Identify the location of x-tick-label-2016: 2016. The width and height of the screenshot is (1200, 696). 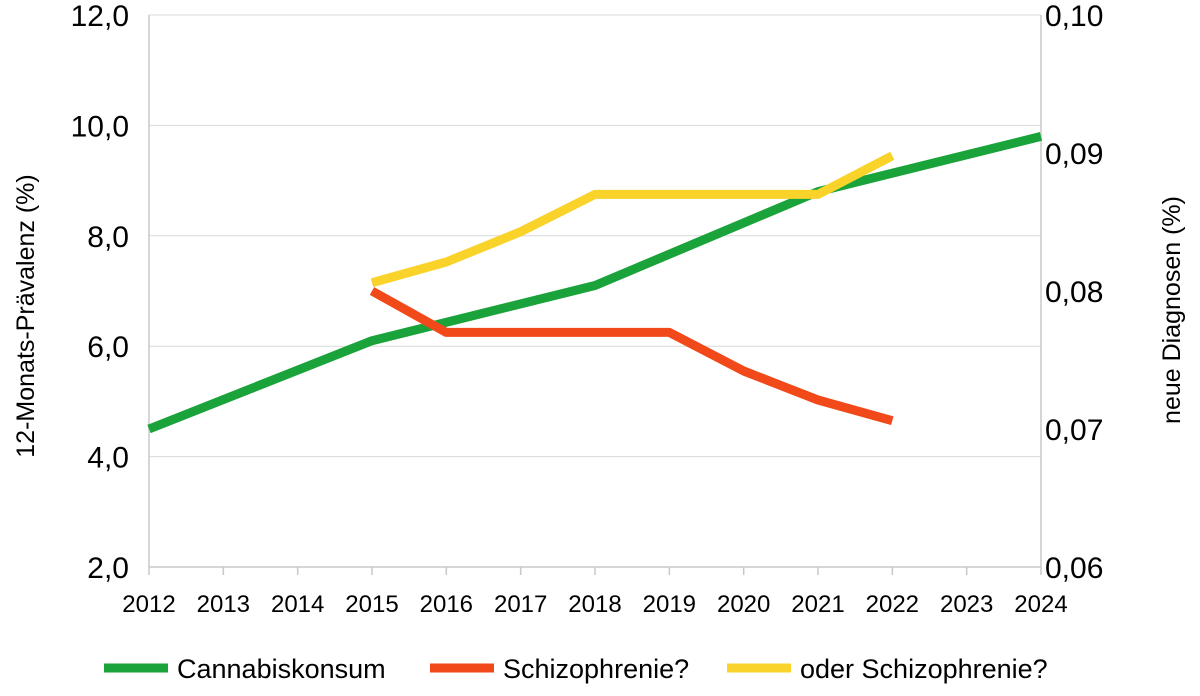
(446, 604).